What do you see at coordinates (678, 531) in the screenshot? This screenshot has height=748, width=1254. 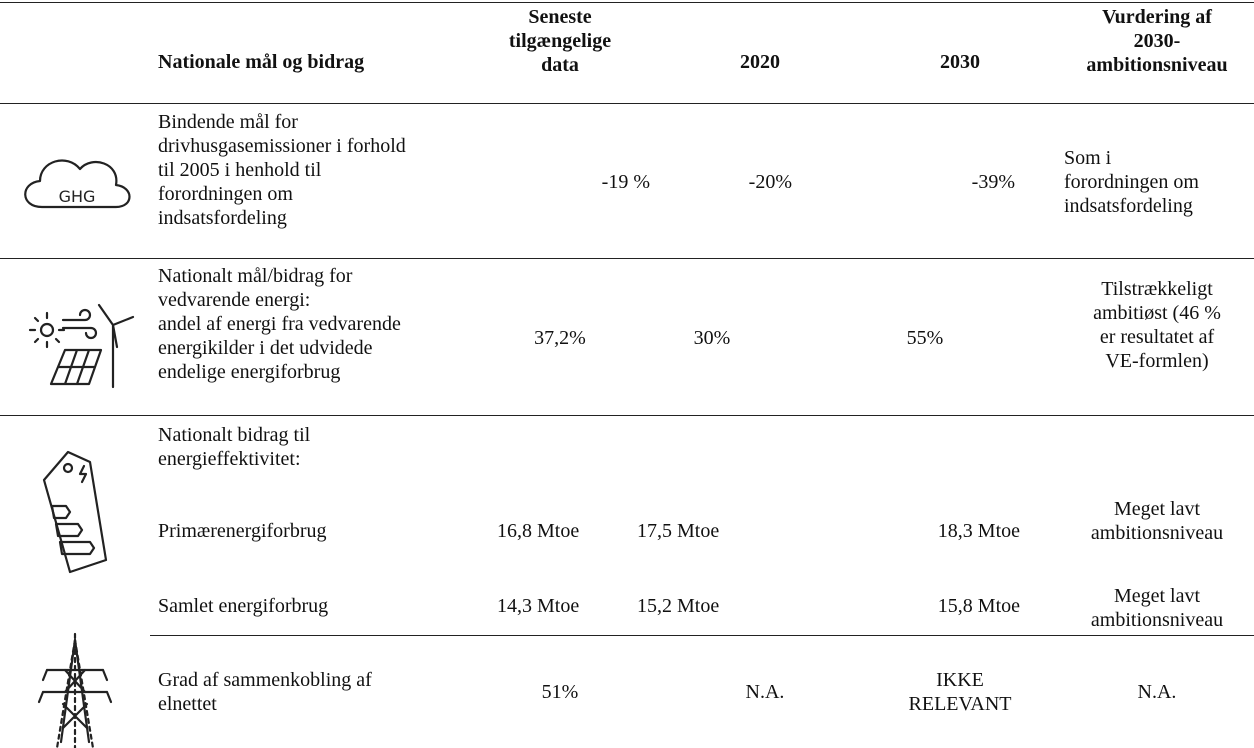 I see `cell-value: 17,5 Mtoe` at bounding box center [678, 531].